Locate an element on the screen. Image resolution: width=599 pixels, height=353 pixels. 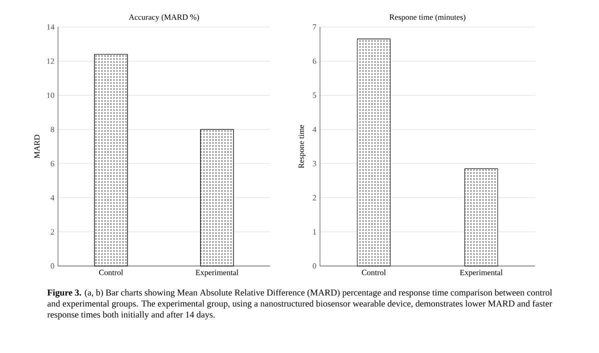
y-tick-label: 12 is located at coordinates (50, 61).